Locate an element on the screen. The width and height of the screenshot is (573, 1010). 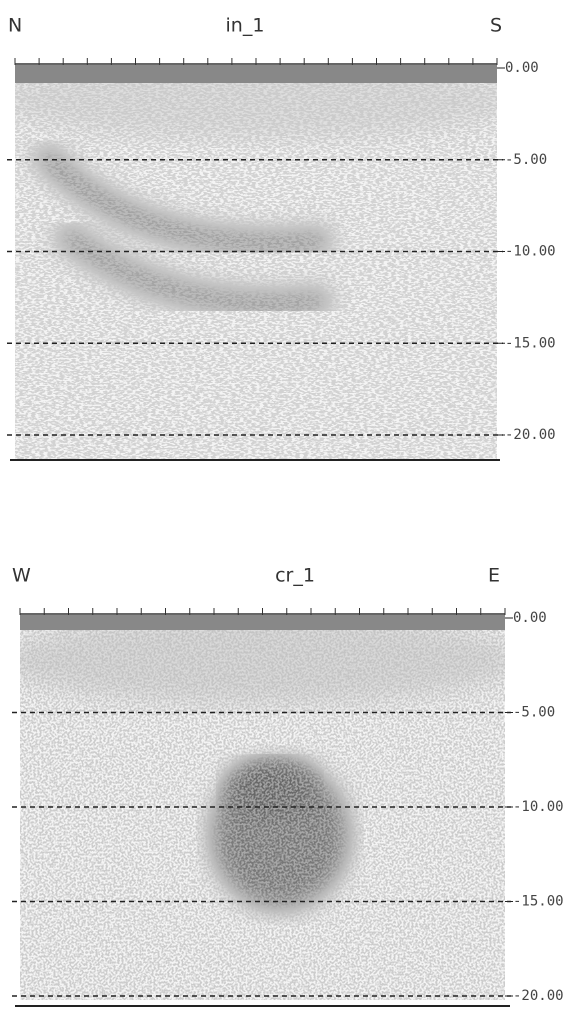
direction-label: W is located at coordinates (21, 576).